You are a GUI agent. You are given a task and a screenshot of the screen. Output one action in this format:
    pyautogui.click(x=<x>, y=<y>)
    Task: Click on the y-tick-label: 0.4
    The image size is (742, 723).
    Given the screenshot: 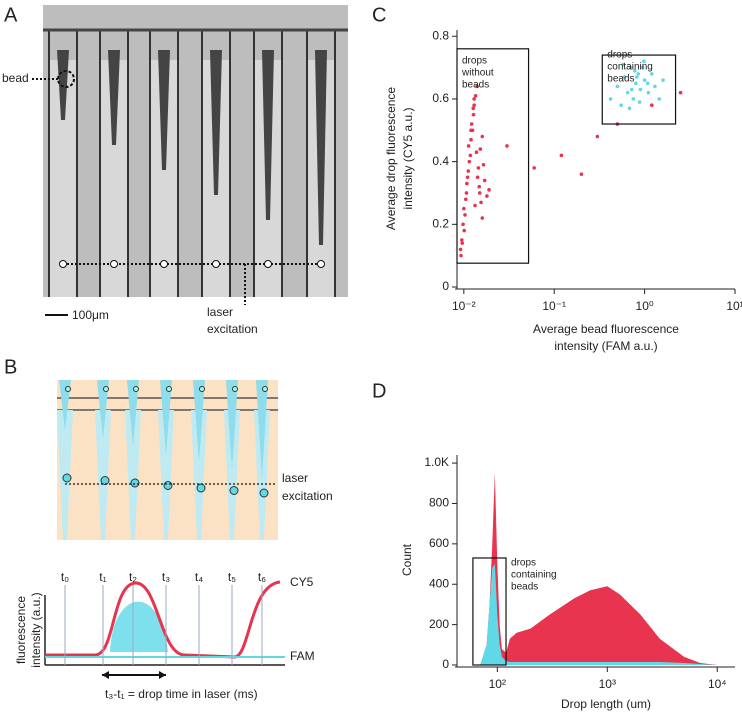 What is the action you would take?
    pyautogui.click(x=440, y=161)
    